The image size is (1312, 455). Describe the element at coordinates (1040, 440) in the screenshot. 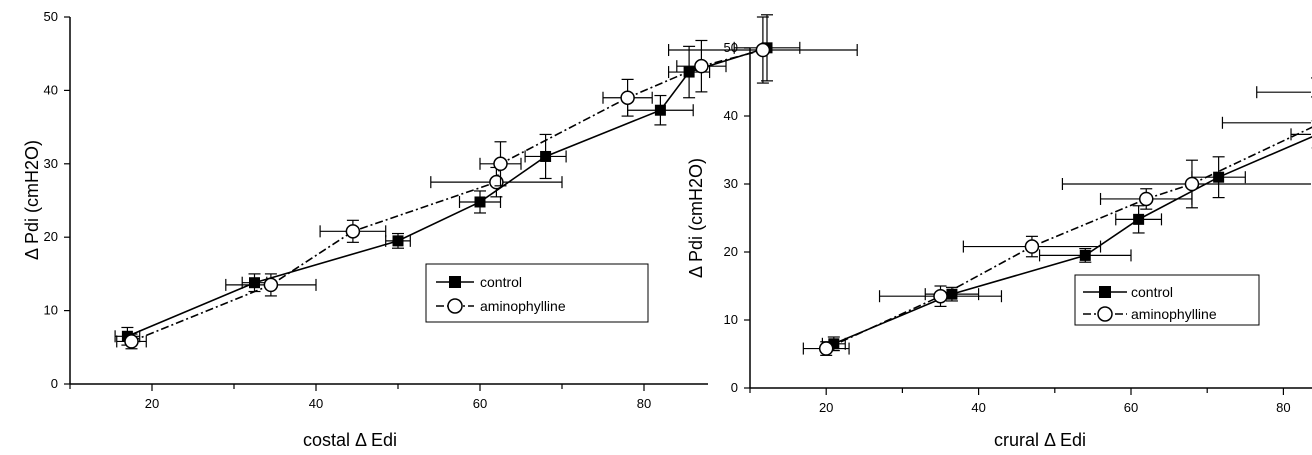

I see `x-axis-title: crural Δ Edi` at that location.